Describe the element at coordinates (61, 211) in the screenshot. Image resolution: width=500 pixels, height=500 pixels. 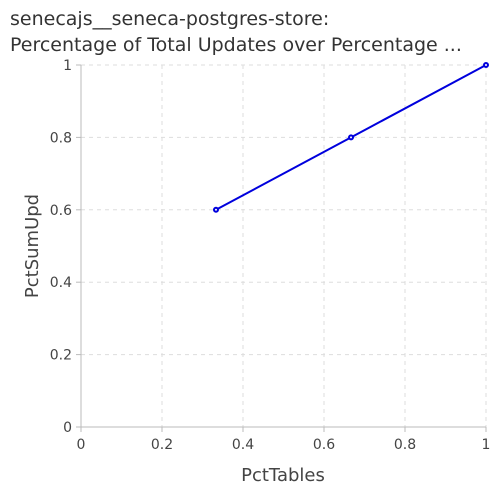
I see `y-tick-label: 0.6` at that location.